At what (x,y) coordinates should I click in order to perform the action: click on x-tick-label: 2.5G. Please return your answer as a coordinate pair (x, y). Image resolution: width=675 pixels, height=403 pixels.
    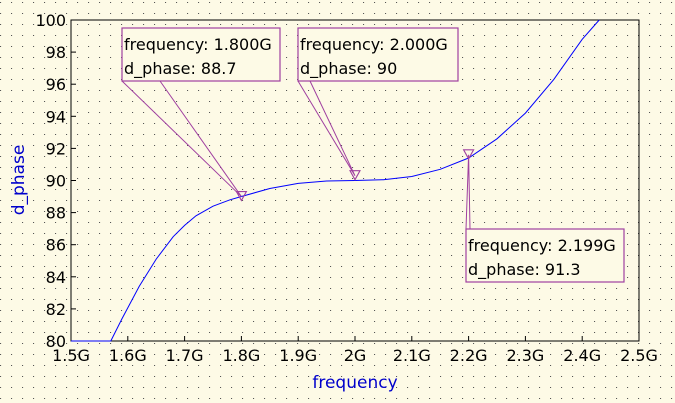
    Looking at the image, I should click on (639, 355).